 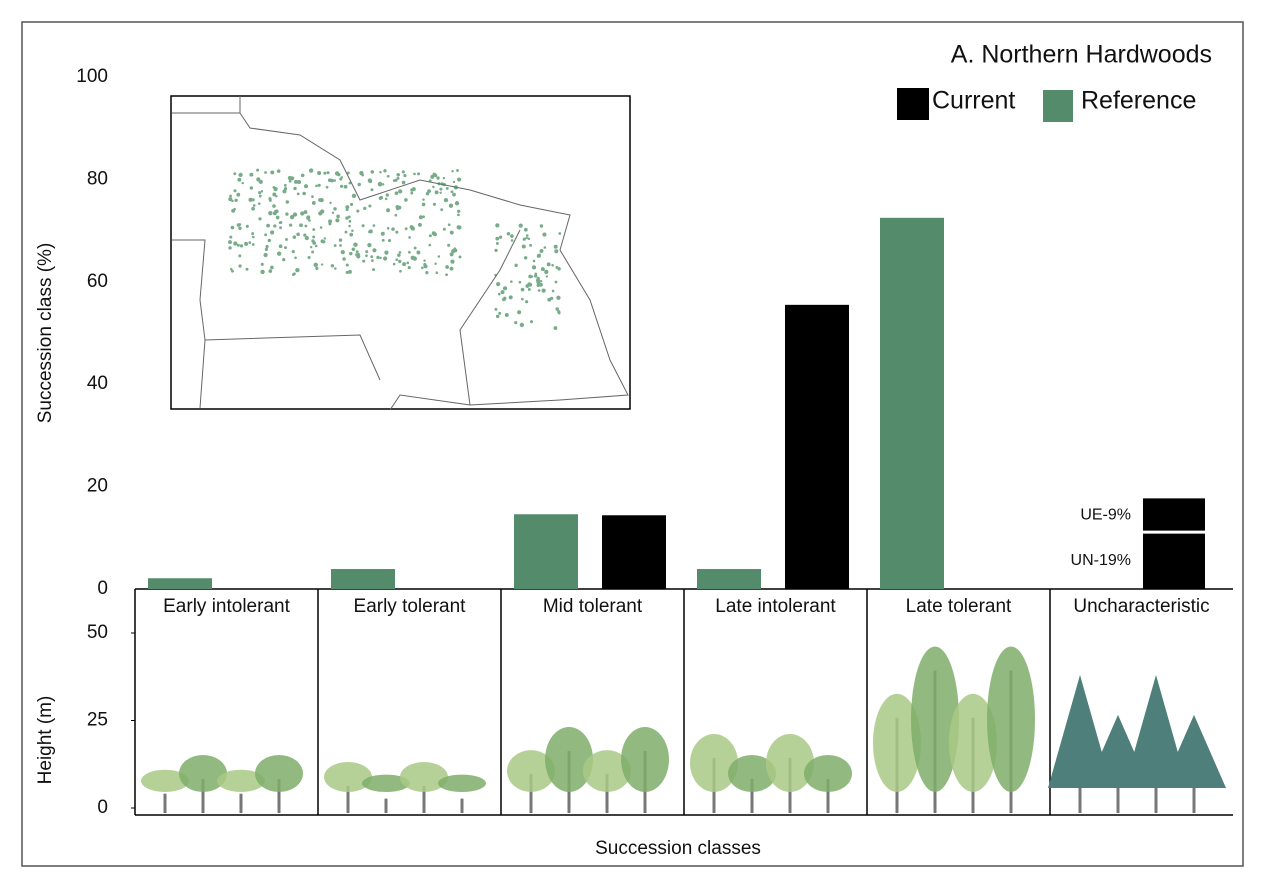 What do you see at coordinates (226, 606) in the screenshot?
I see `x-tick-label: Early intolerant` at bounding box center [226, 606].